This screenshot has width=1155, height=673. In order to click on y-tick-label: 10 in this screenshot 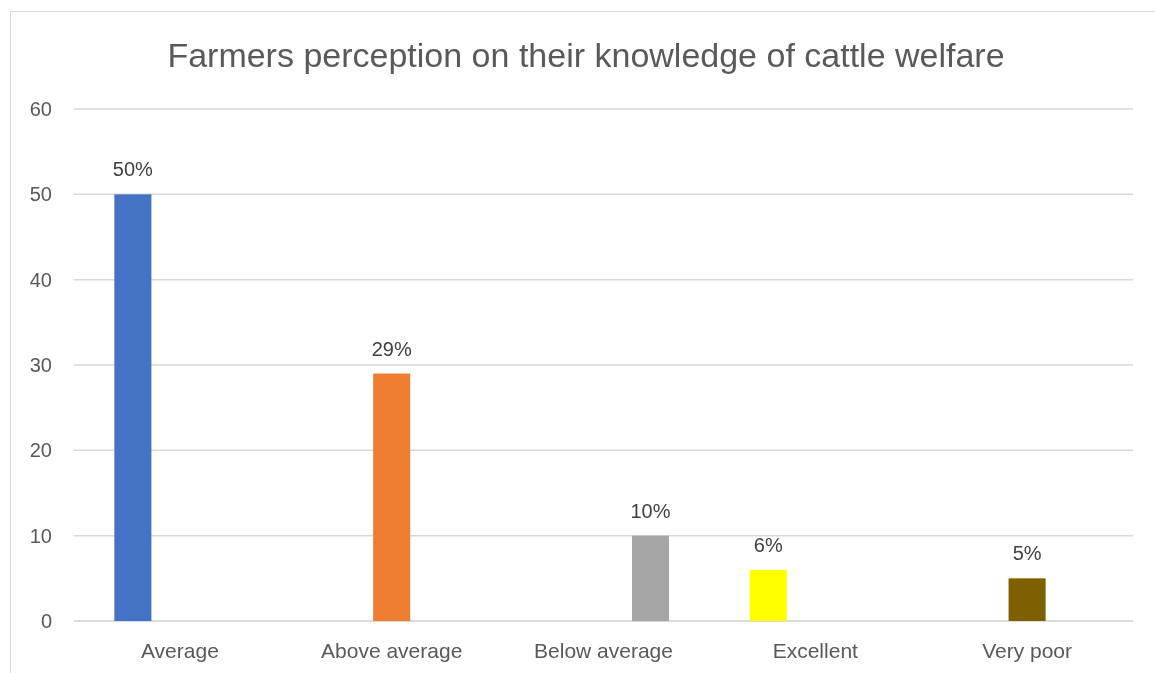, I will do `click(40, 535)`.